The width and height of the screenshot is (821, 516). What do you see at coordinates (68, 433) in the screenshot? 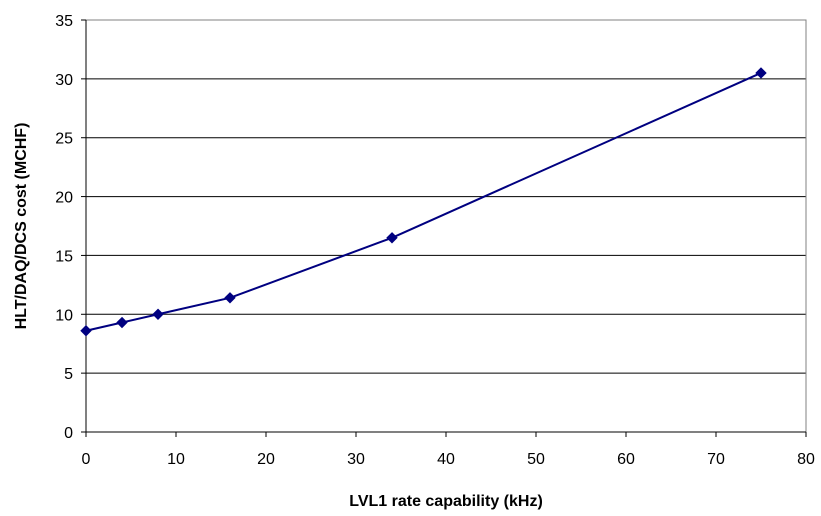
I see `y-tick-label: 0` at bounding box center [68, 433].